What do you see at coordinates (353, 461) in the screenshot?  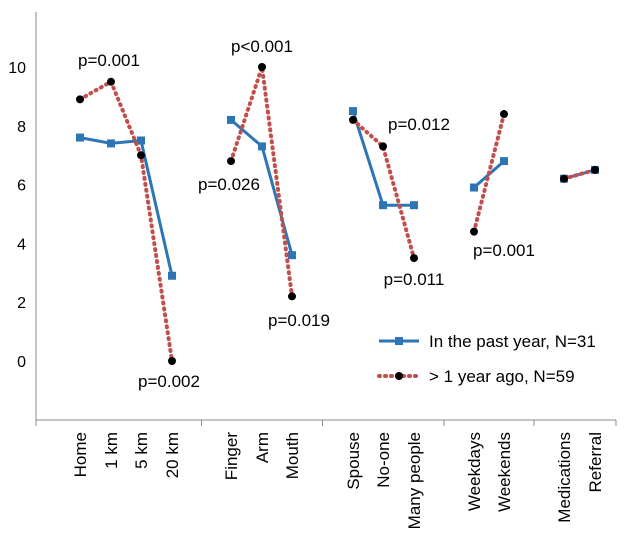 I see `x-tick-label: Spouse` at bounding box center [353, 461].